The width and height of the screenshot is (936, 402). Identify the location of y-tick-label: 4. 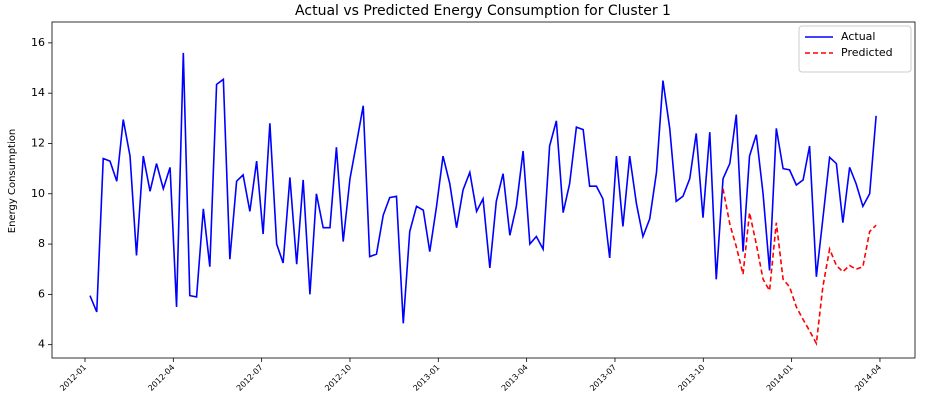
(41, 344).